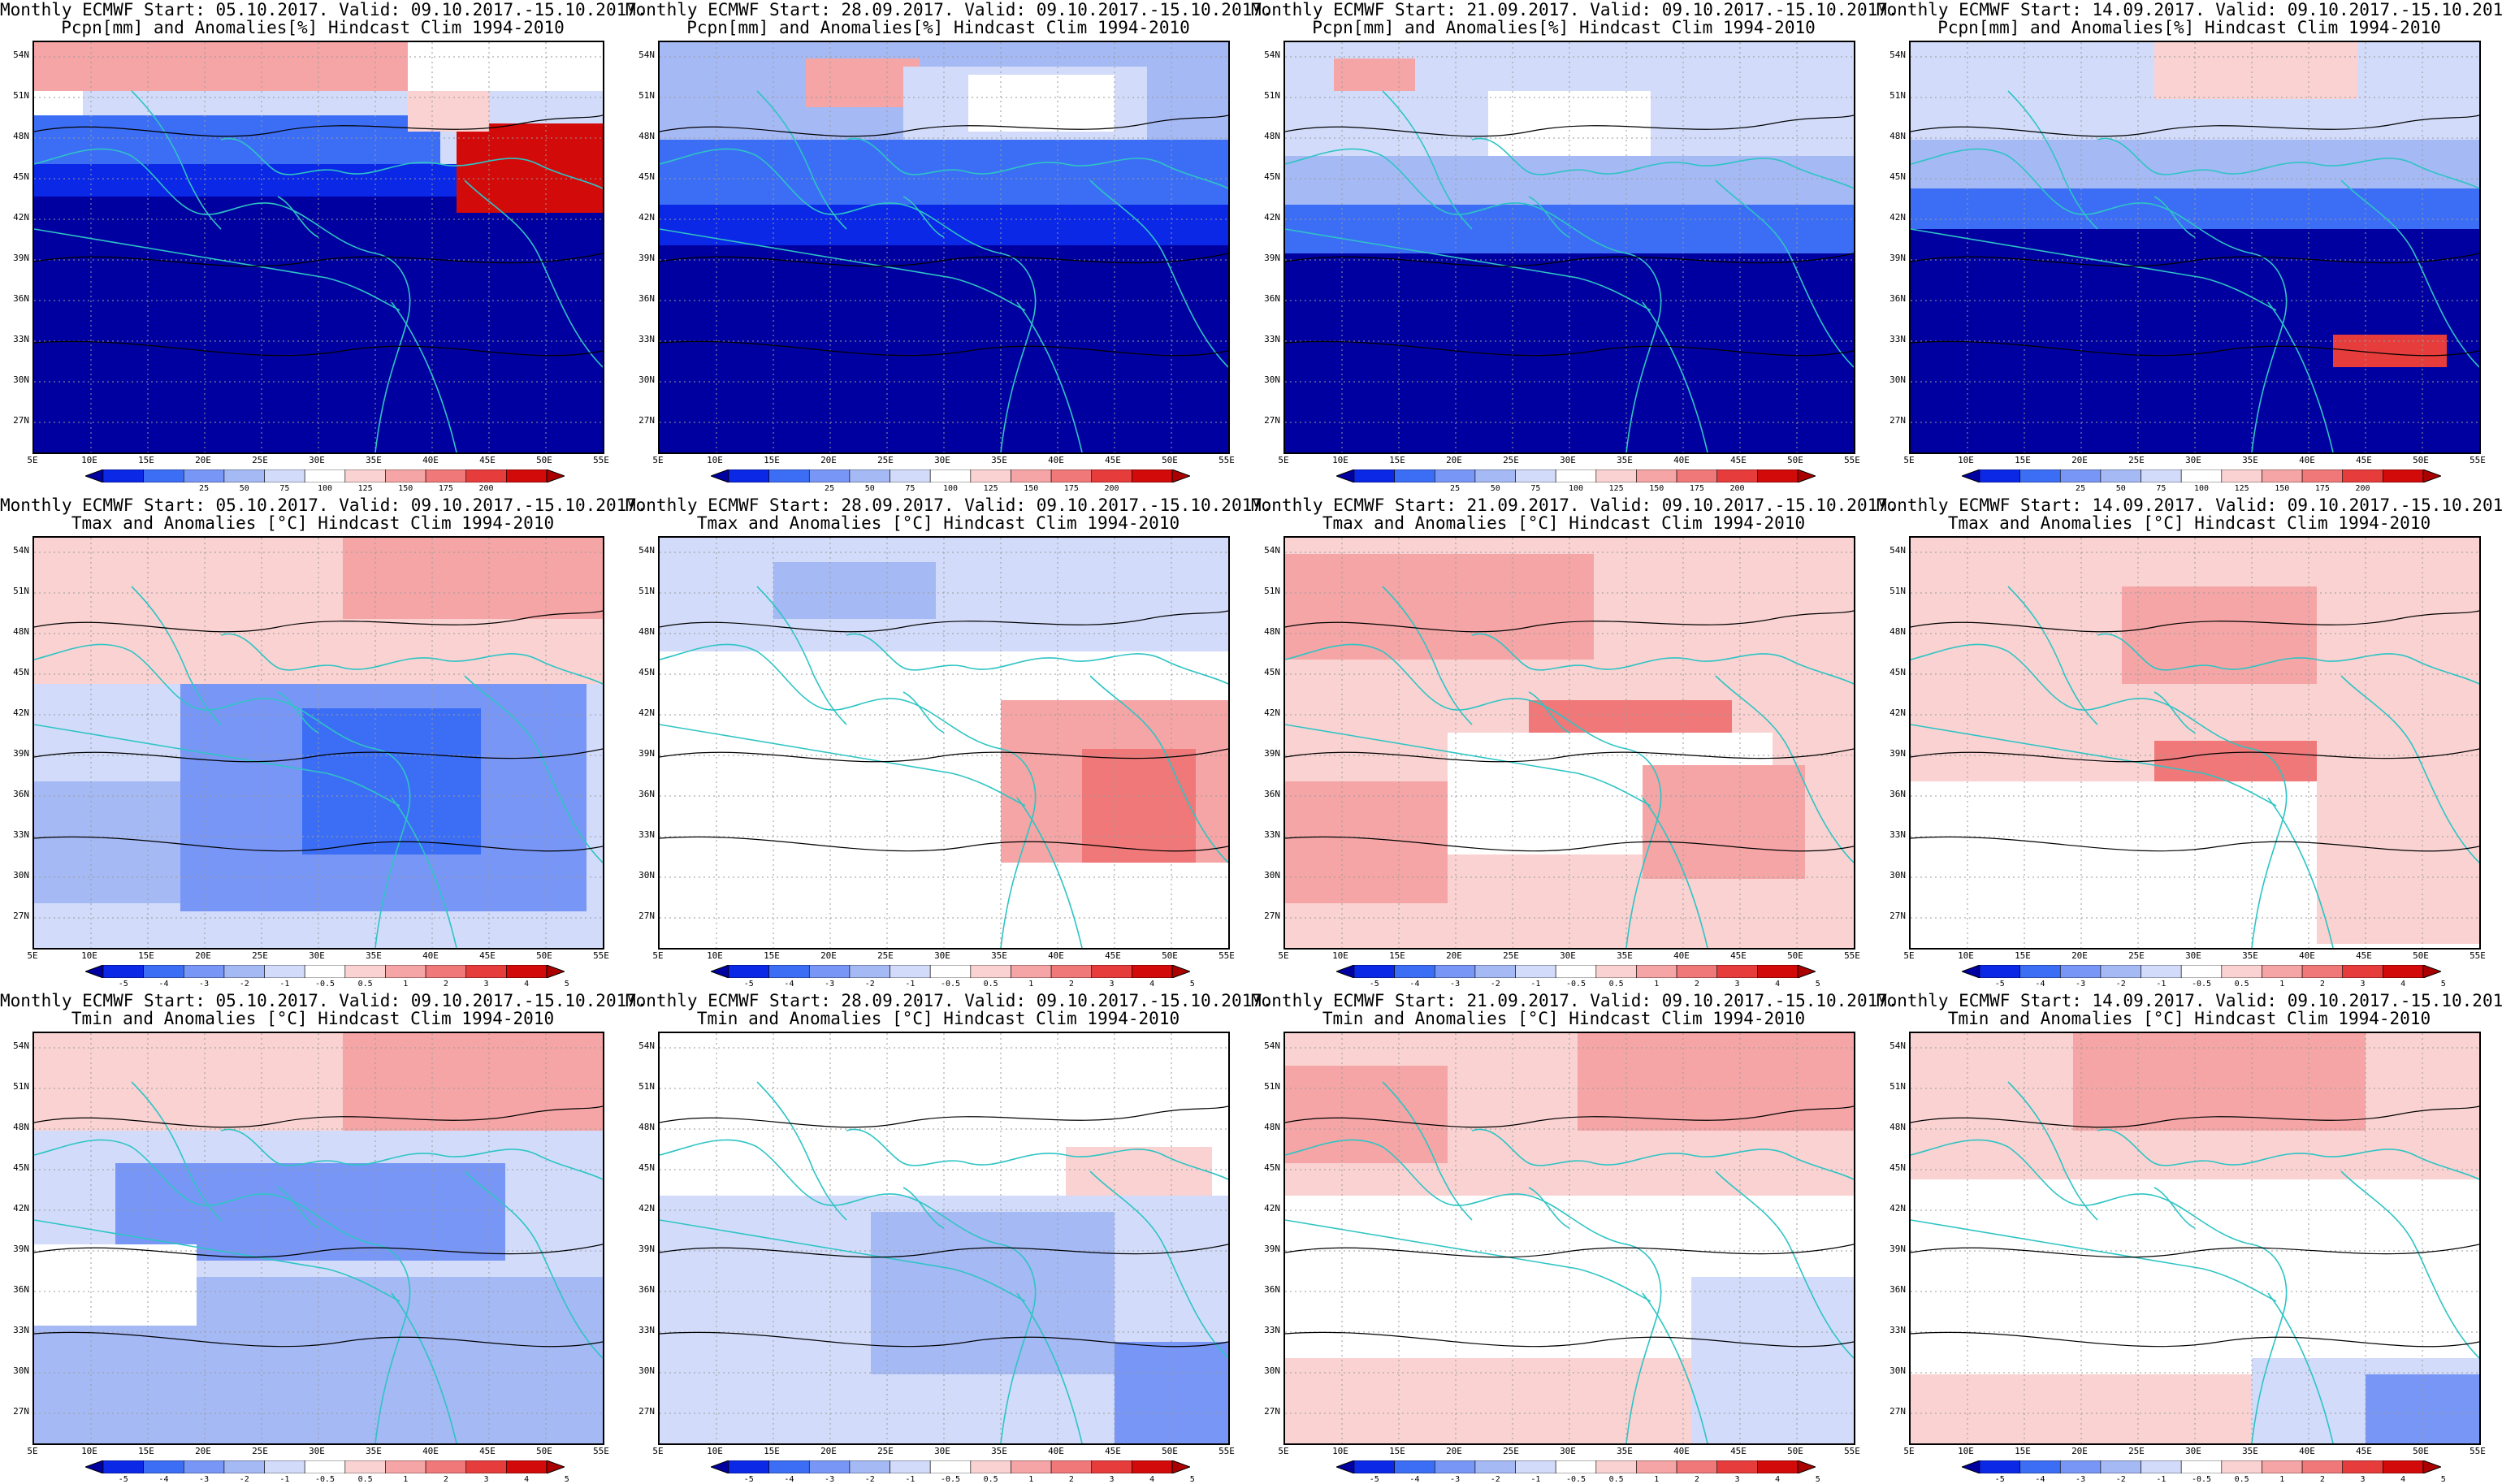  What do you see at coordinates (1778, 1479) in the screenshot?
I see `colorbar-tick-label: 4` at bounding box center [1778, 1479].